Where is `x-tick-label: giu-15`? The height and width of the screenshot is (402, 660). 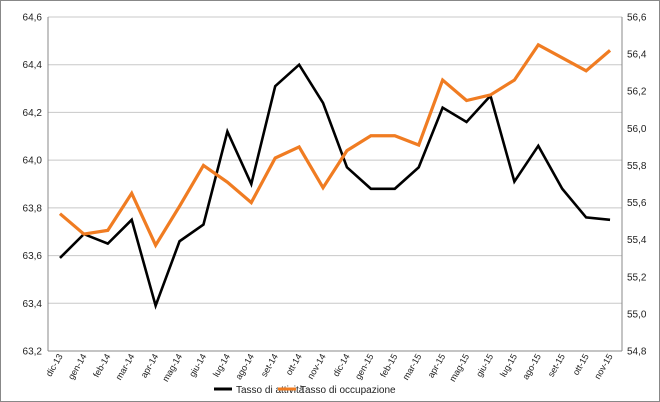 x-tick-label: giu-15 is located at coordinates (484, 365).